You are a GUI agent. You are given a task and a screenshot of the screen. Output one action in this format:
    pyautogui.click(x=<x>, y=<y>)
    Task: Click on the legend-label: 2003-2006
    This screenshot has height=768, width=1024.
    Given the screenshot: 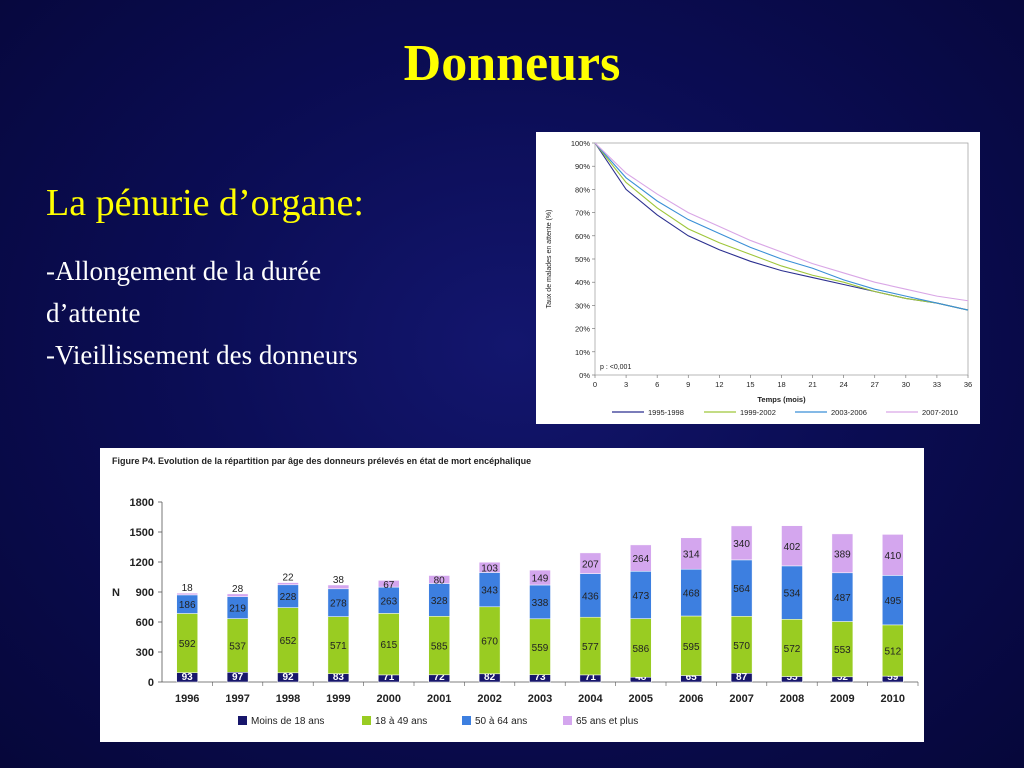 What is the action you would take?
    pyautogui.click(x=849, y=412)
    